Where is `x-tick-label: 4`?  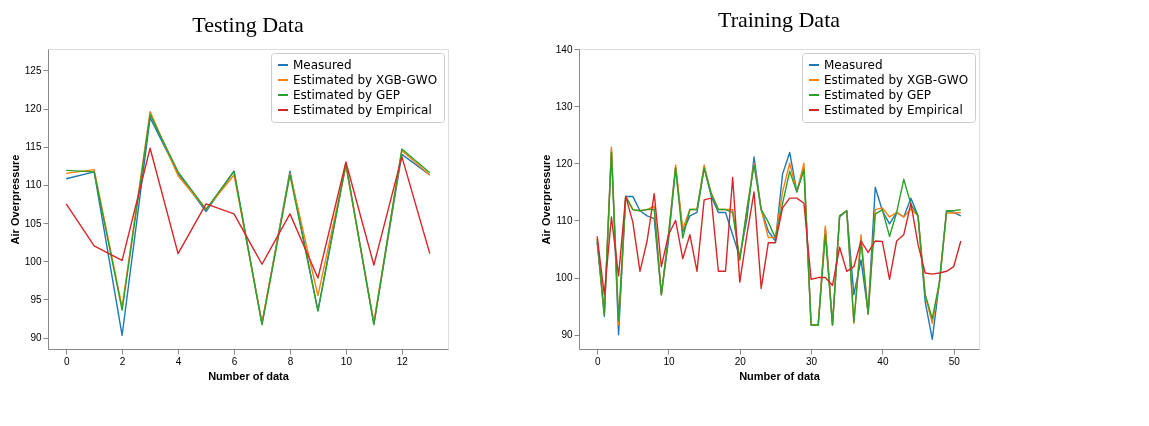 x-tick-label: 4 is located at coordinates (178, 361).